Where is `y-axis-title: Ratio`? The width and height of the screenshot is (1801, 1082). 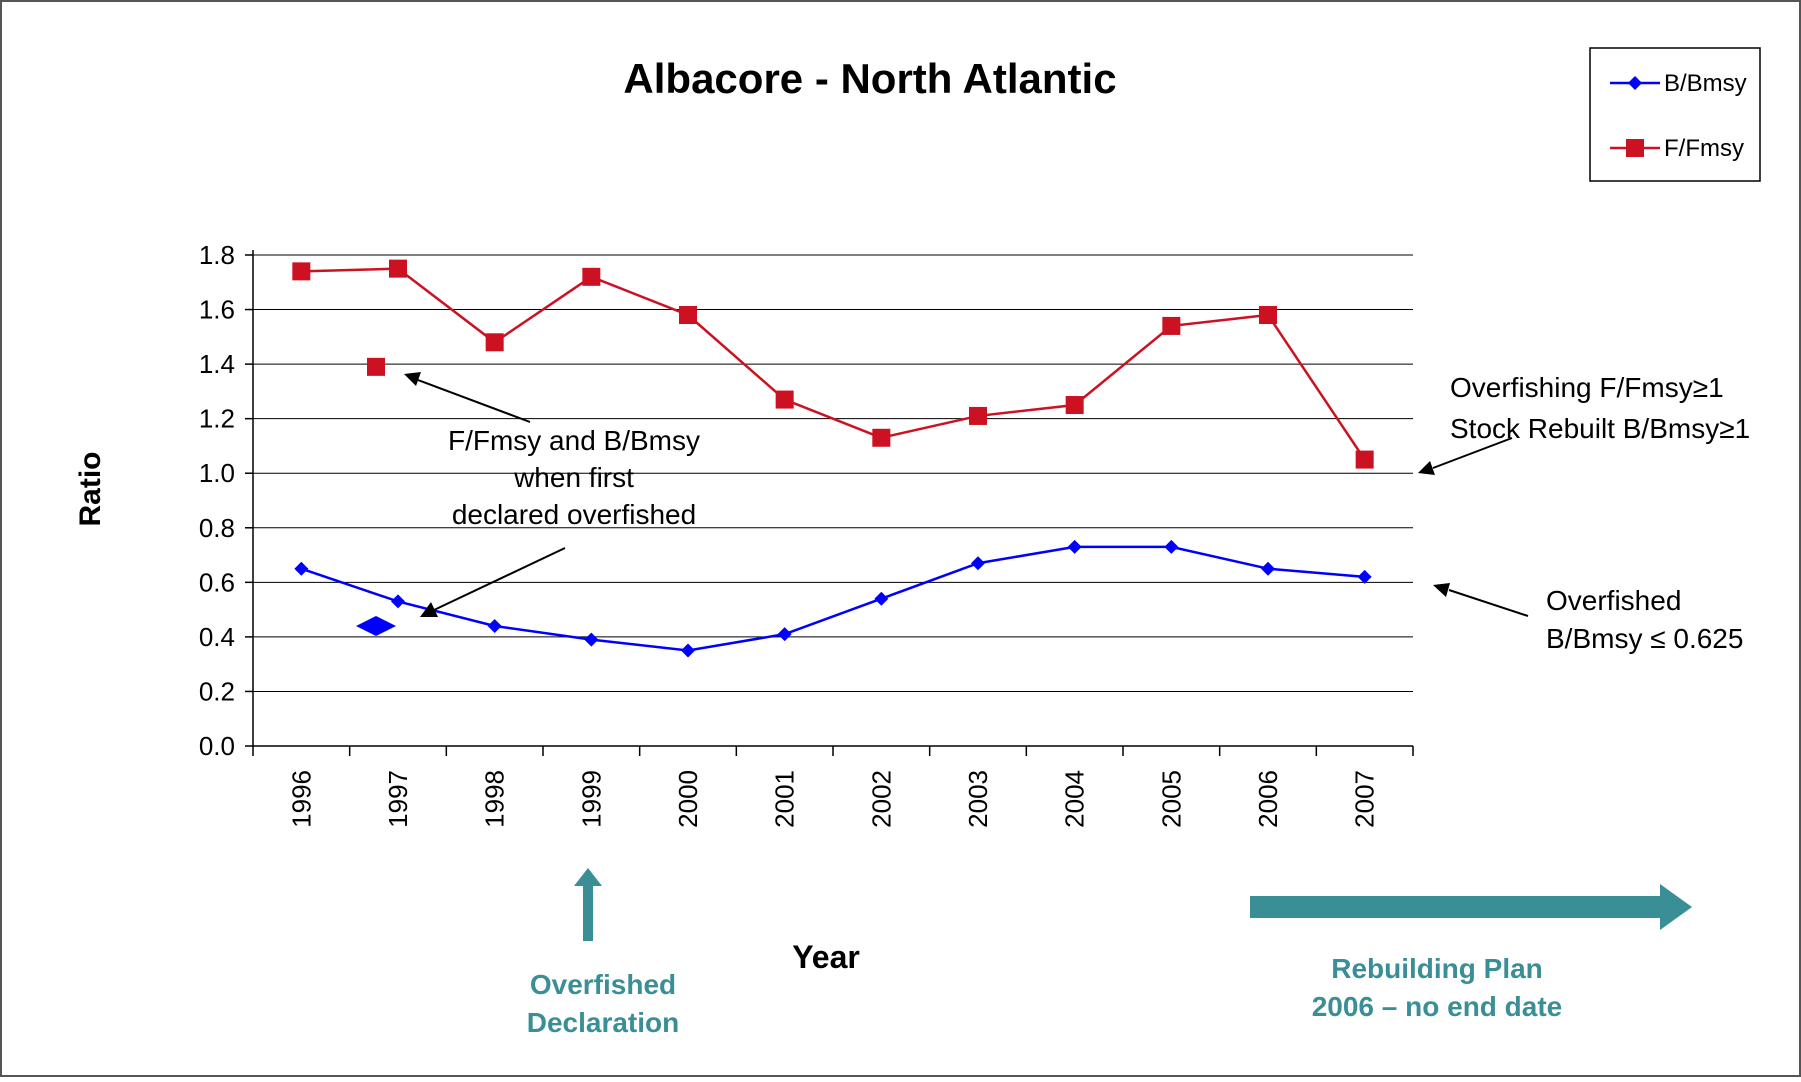 y-axis-title: Ratio is located at coordinates (90, 489).